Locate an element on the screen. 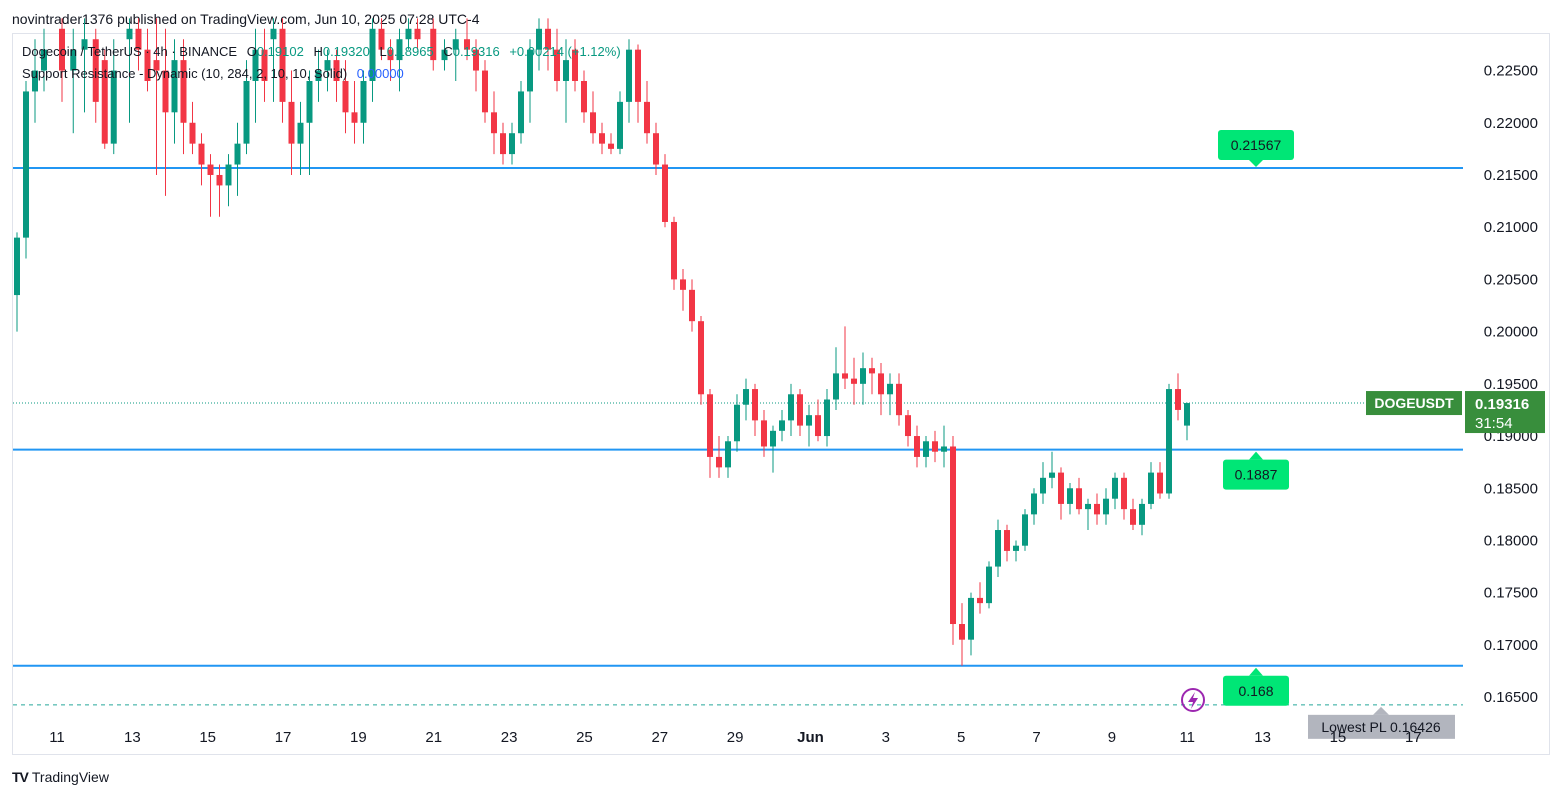 The width and height of the screenshot is (1563, 800). y-tick-label: 0.17500 is located at coordinates (1511, 593).